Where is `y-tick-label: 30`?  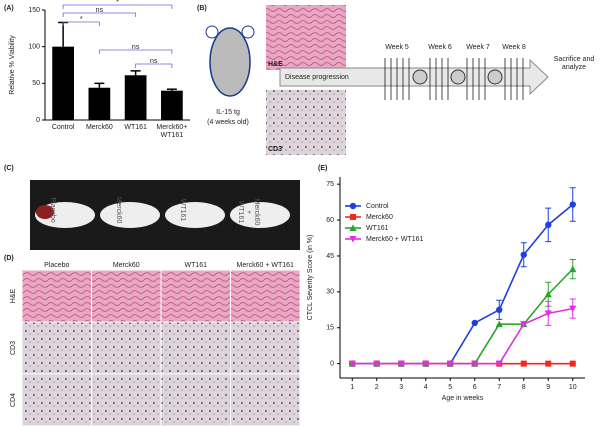
y-tick-label: 30 is located at coordinates (330, 292).